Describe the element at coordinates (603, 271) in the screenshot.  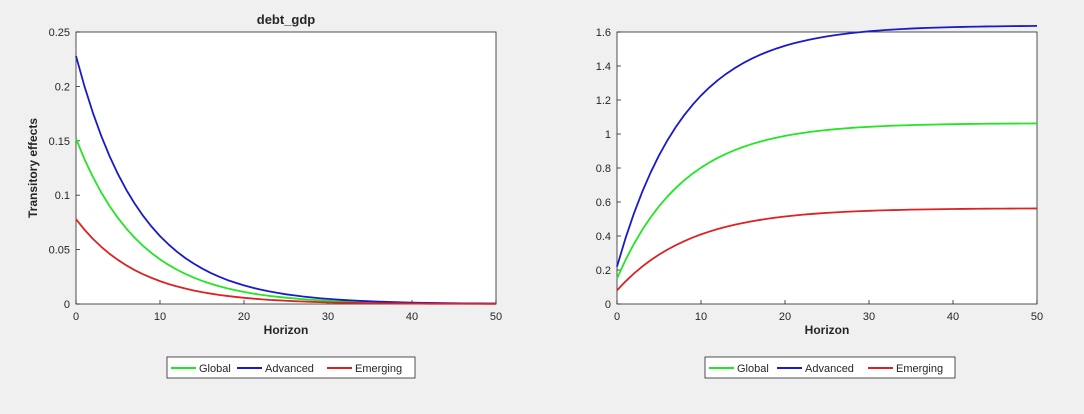
I see `chart-right-ytick-label: 0.2` at that location.